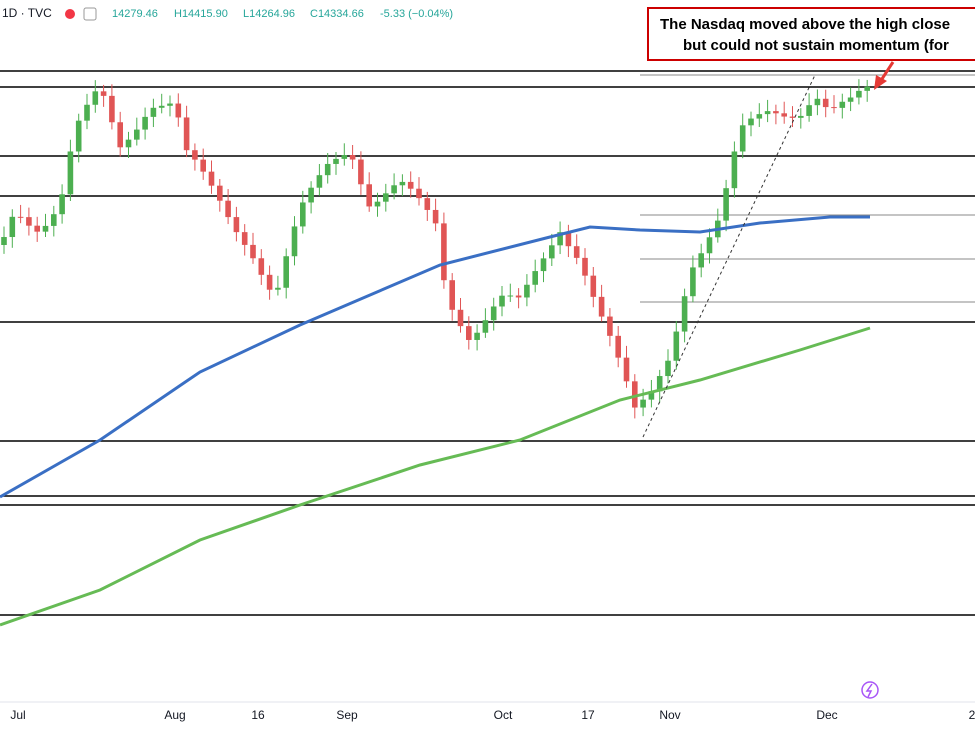 The height and width of the screenshot is (730, 975). What do you see at coordinates (826, 715) in the screenshot?
I see `x-tick-label: Dec` at bounding box center [826, 715].